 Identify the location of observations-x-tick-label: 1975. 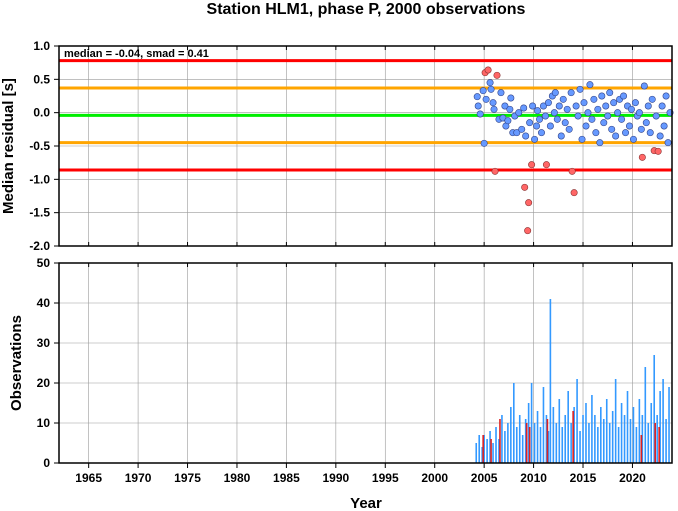
(187, 478).